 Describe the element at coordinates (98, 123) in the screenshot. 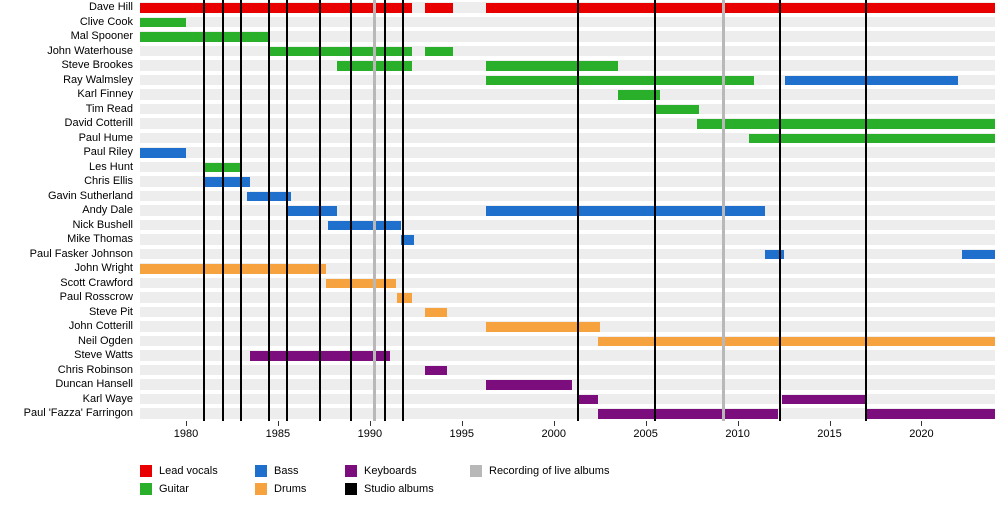

I see `member-label: David Cotterill` at that location.